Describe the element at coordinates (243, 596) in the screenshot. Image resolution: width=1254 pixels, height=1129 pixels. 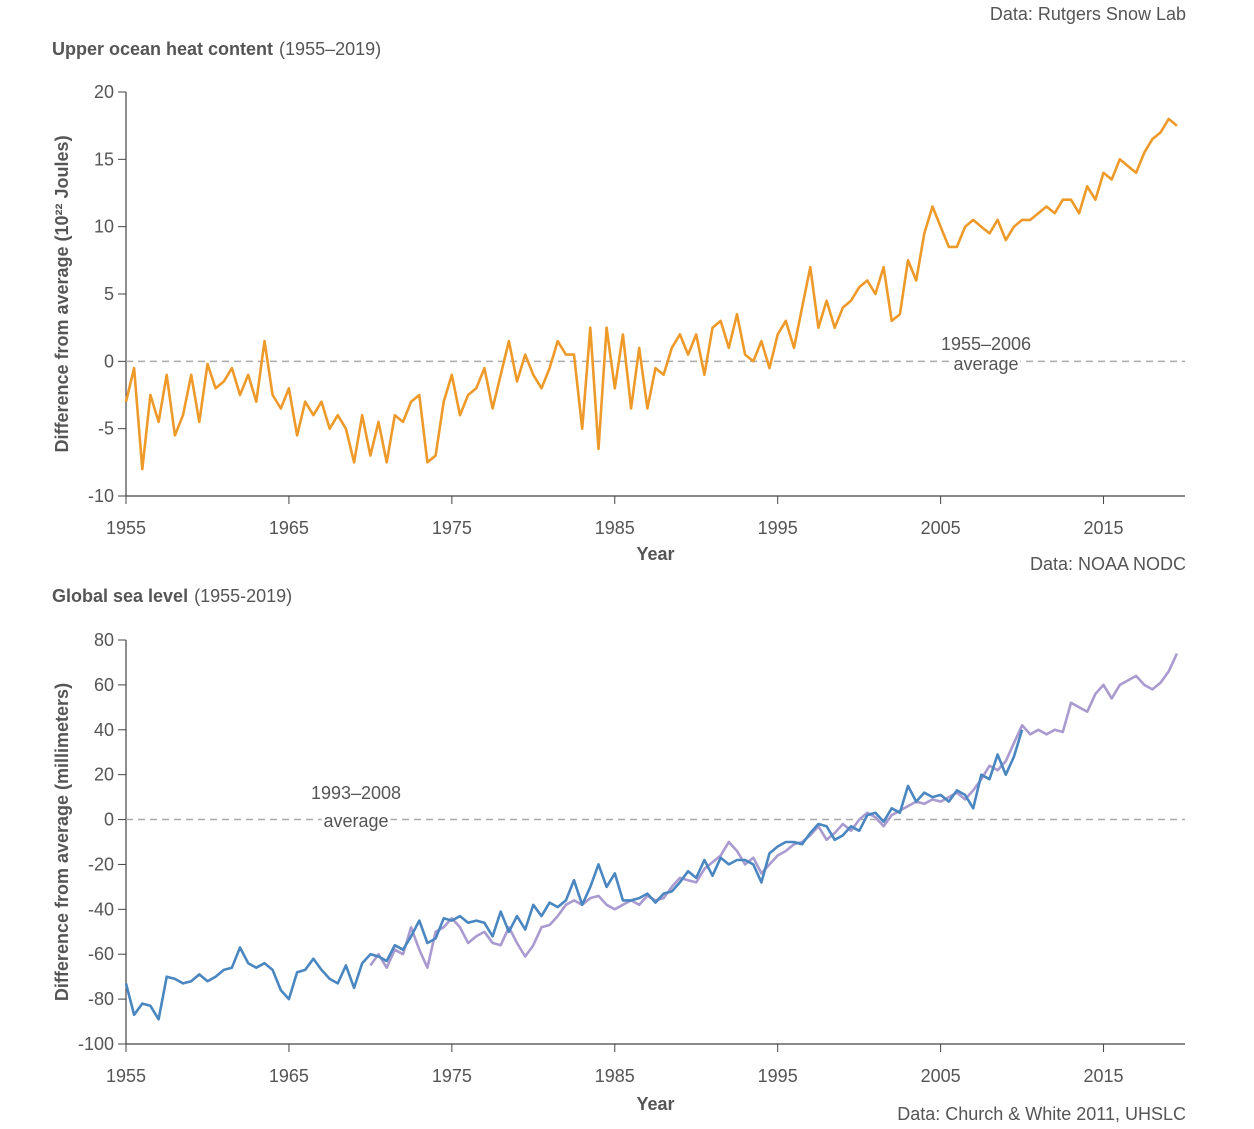
I see `title-years: (1955-2019)` at that location.